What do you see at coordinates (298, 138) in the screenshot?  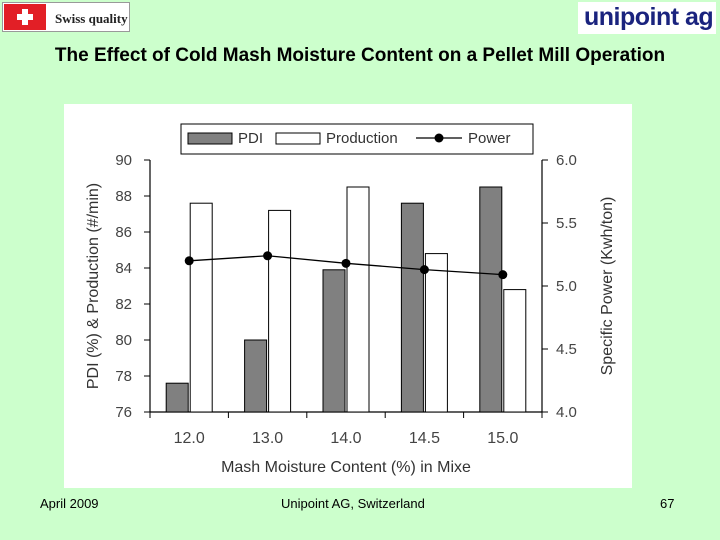 I see `legend-production-swatch` at bounding box center [298, 138].